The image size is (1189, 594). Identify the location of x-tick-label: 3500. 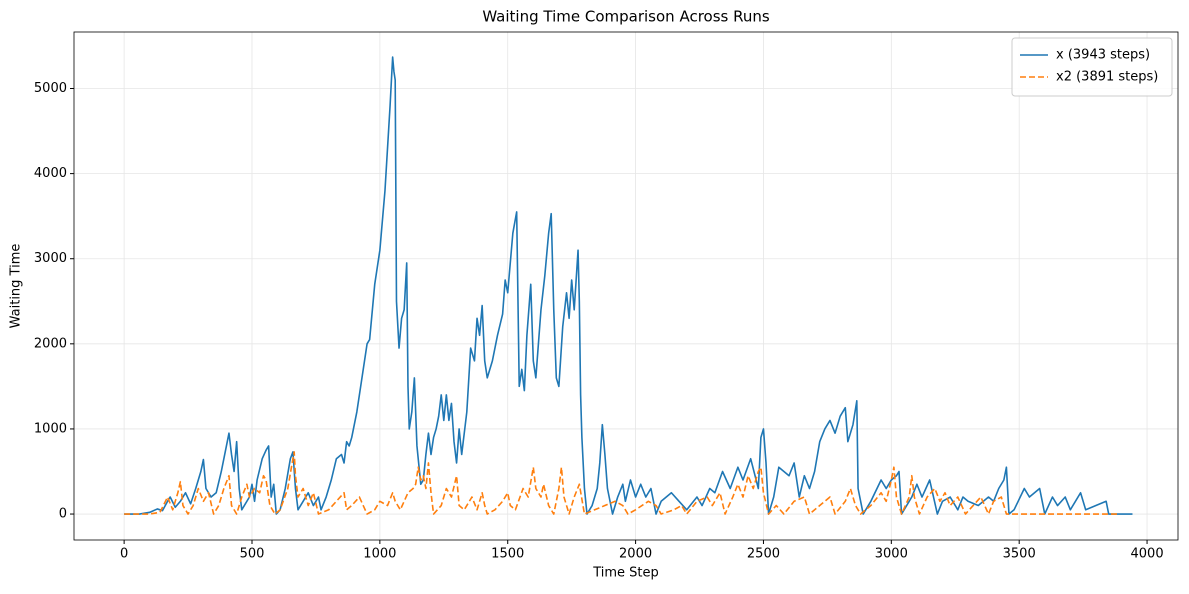
(1019, 554).